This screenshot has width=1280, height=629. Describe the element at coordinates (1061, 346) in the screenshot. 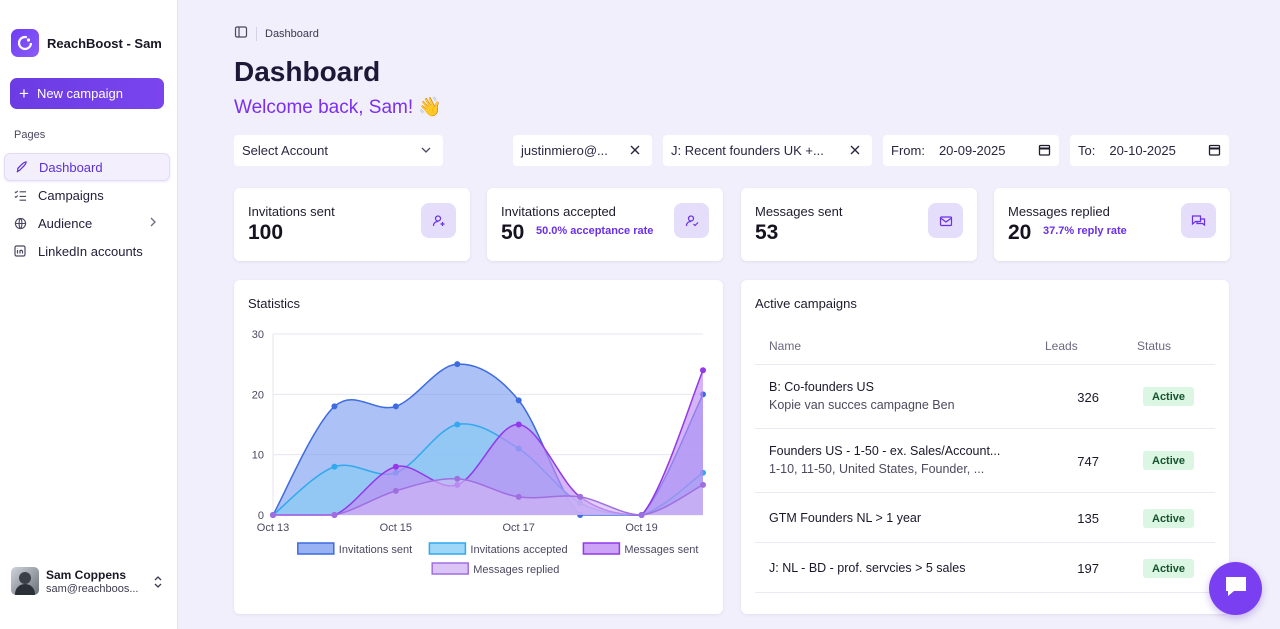

I see `column-header-leads: Leads` at that location.